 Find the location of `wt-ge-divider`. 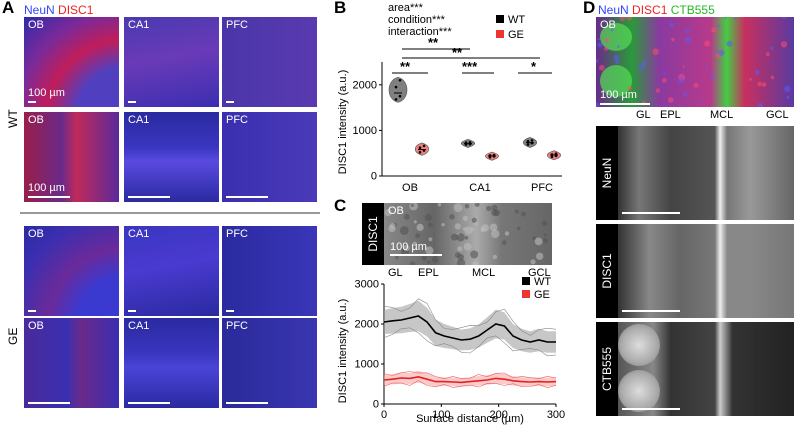

wt-ge-divider is located at coordinates (170, 213).